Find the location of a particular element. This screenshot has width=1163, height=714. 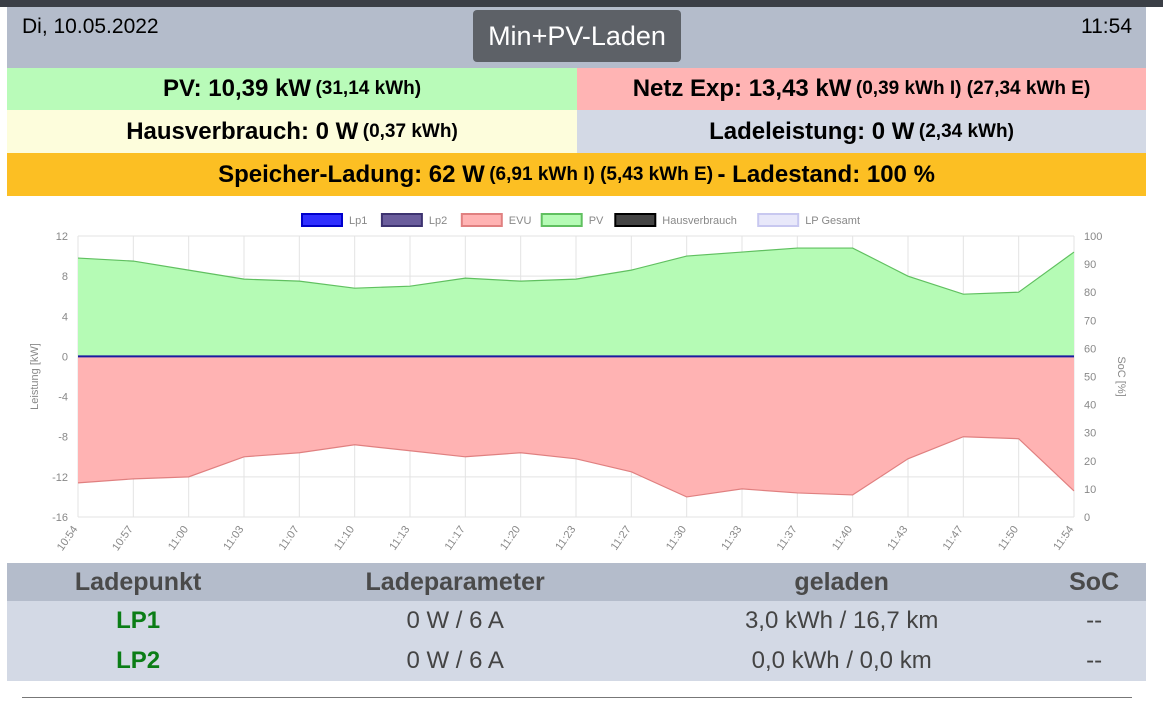

table-row: LP2 0 W / 6 A 0,0 kWh / 0,0 km -- is located at coordinates (576, 661).